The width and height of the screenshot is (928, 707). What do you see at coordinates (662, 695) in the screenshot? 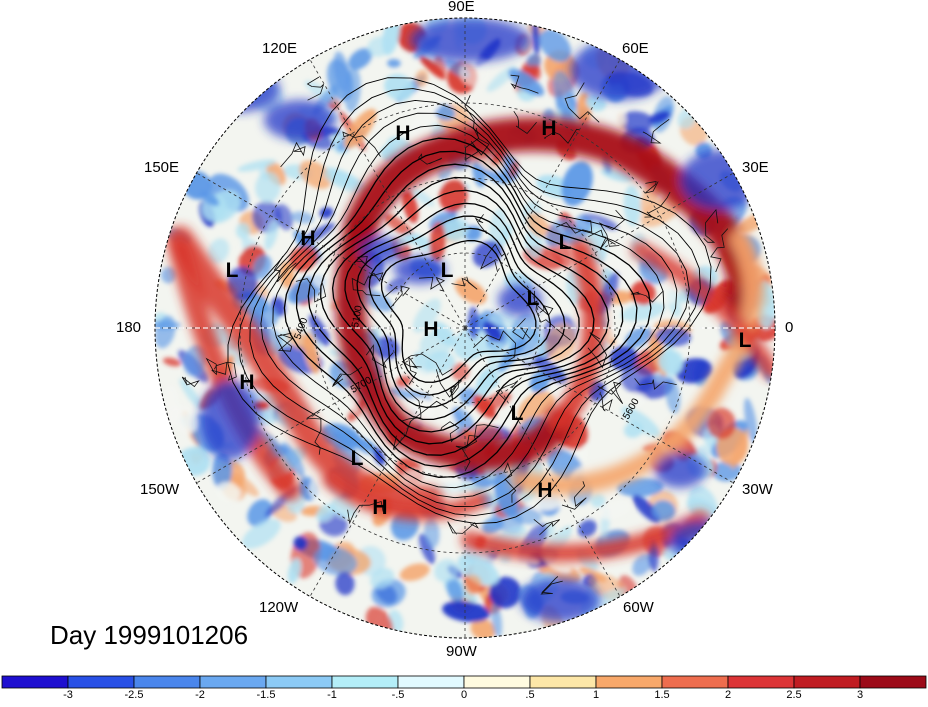
I see `colorbar-tick-label: 1.5` at bounding box center [662, 695].